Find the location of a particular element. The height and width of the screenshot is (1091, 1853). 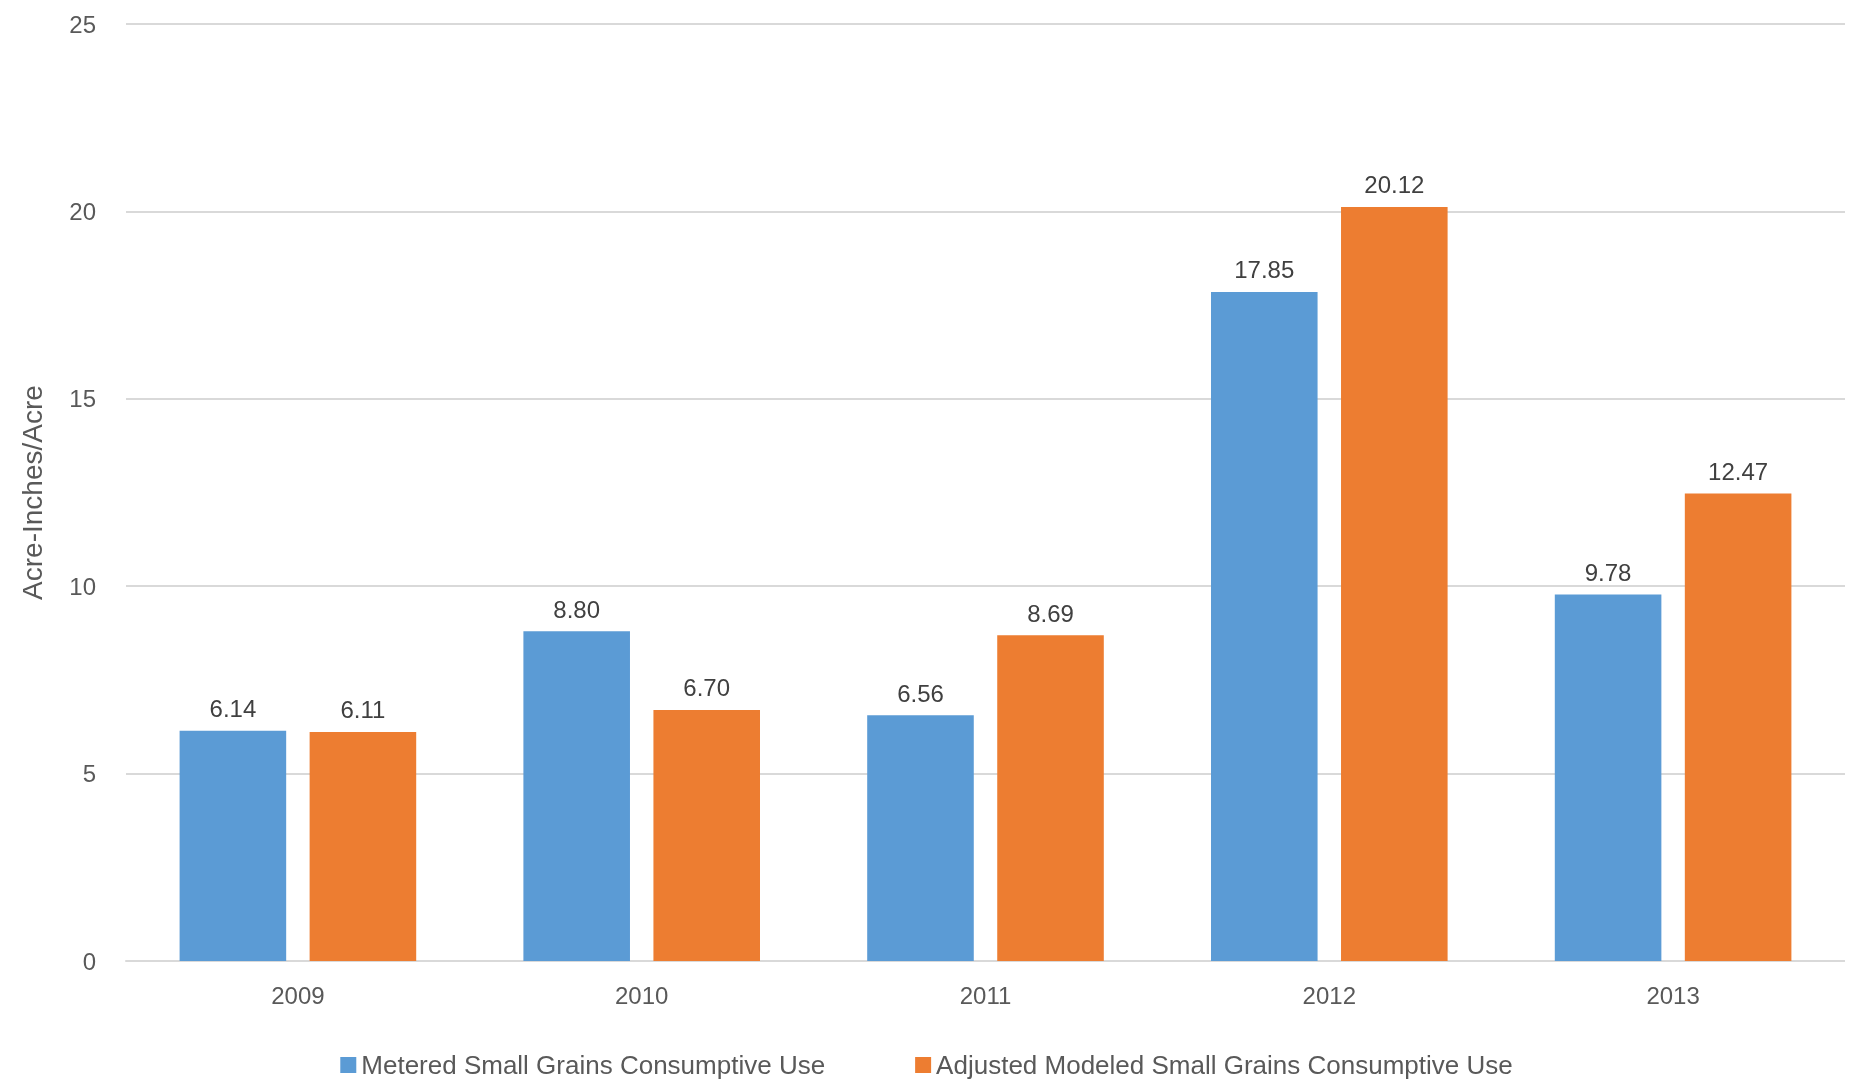

data-label: 17.85 is located at coordinates (1264, 270).